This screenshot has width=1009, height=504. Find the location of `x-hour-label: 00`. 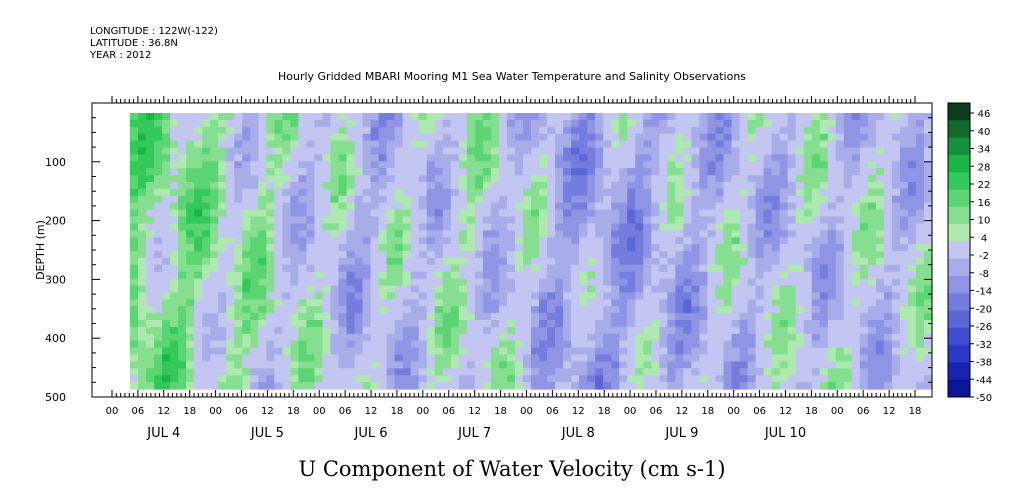

x-hour-label: 00 is located at coordinates (215, 411).